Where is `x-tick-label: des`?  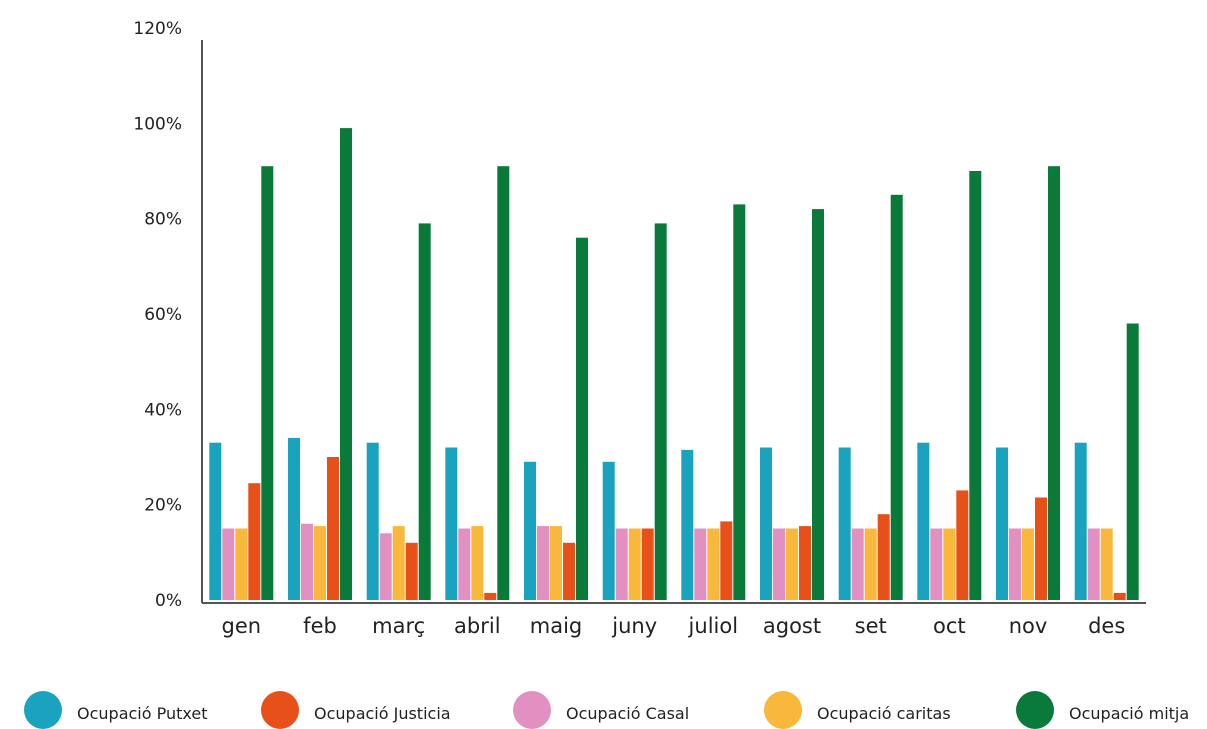
x-tick-label: des is located at coordinates (1106, 626).